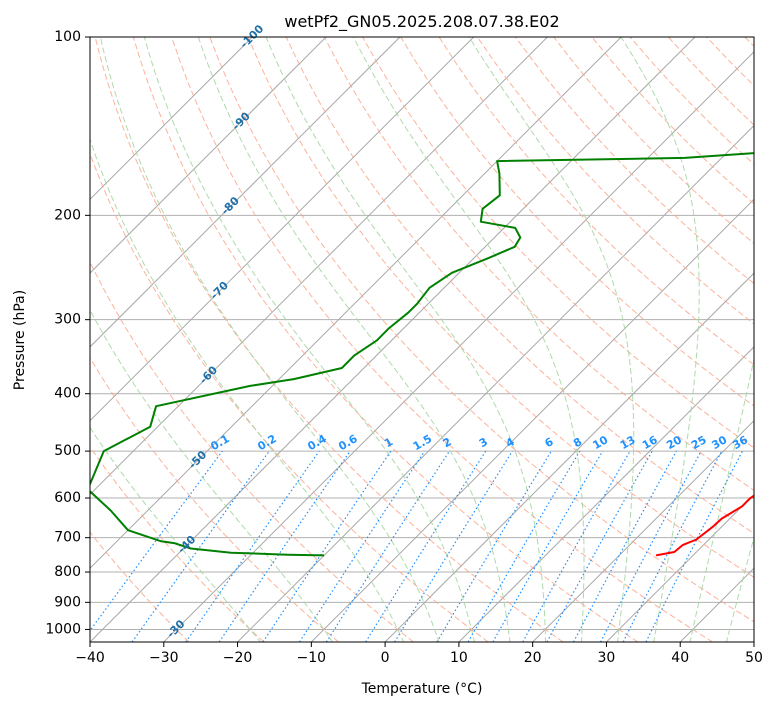 The width and height of the screenshot is (775, 712). I want to click on y-tick-label: 300, so click(67, 320).